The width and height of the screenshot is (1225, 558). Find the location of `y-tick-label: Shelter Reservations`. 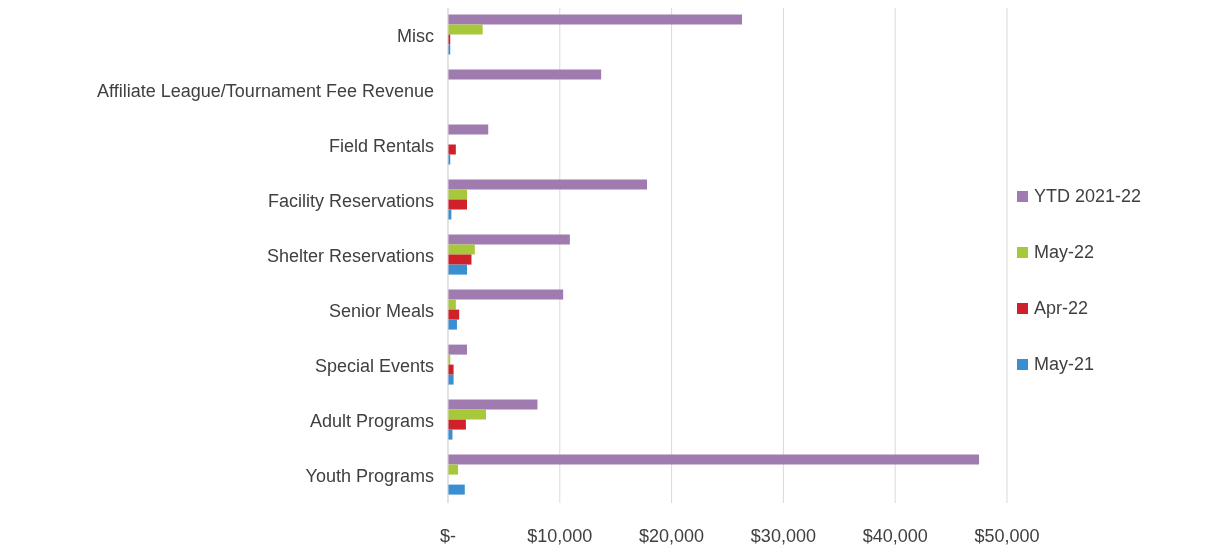

y-tick-label: Shelter Reservations is located at coordinates (350, 255).